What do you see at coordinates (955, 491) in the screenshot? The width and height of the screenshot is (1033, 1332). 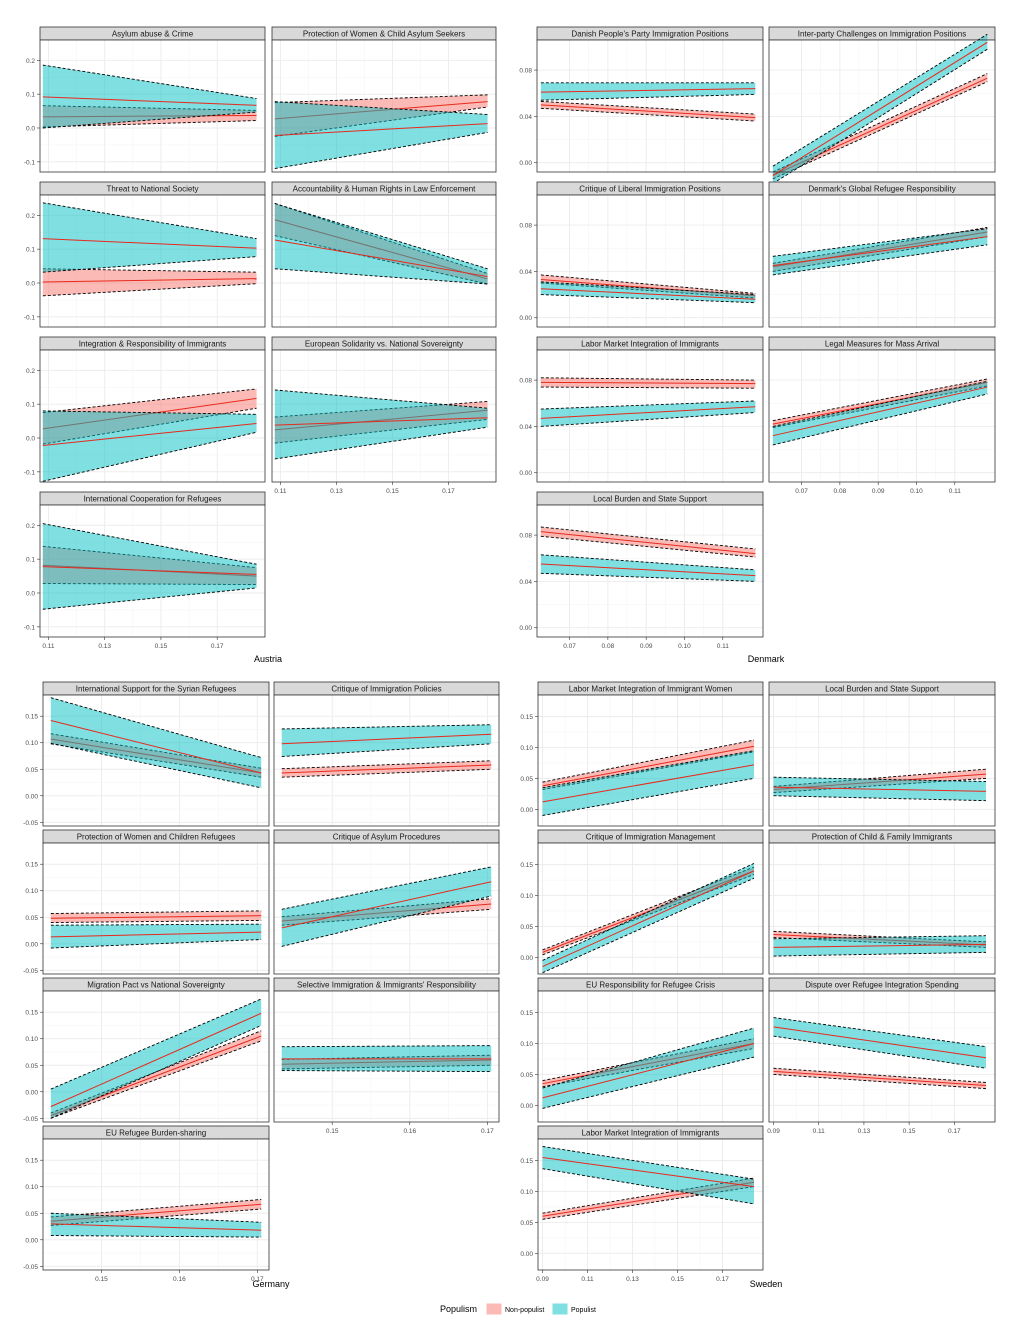 I see `x-tick-label: 0.11` at bounding box center [955, 491].